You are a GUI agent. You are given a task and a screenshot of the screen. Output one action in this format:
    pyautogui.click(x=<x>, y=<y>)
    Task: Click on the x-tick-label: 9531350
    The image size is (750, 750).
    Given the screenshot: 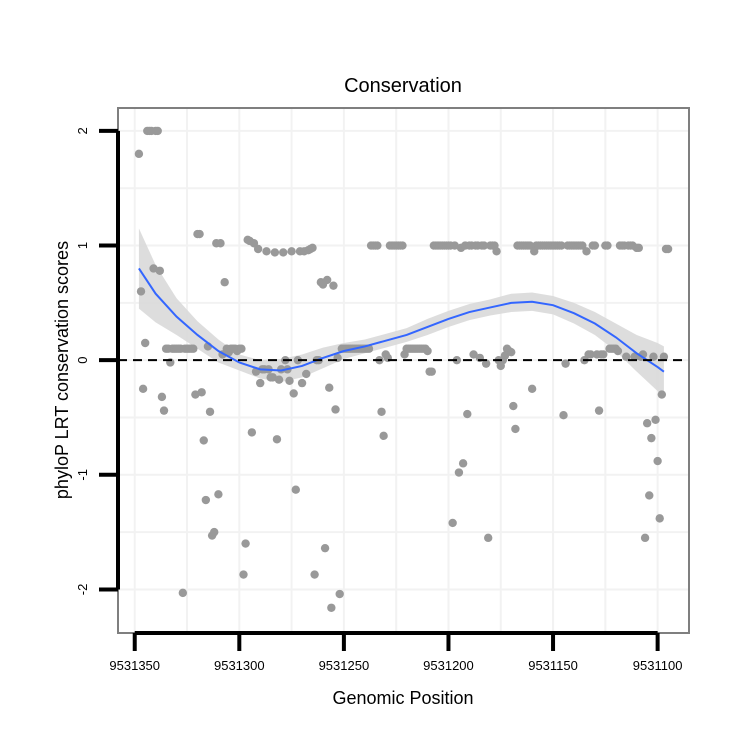 What is the action you would take?
    pyautogui.click(x=134, y=665)
    